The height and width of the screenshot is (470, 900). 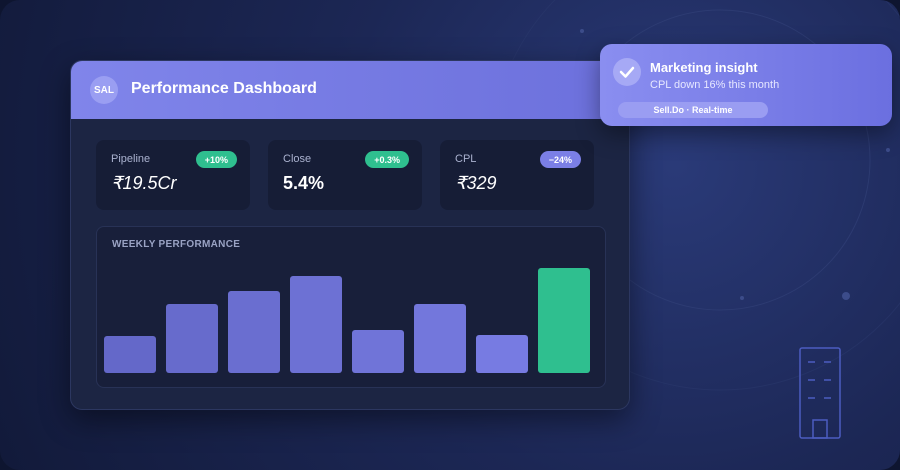 I want to click on kpi-label: CPL, so click(x=466, y=159).